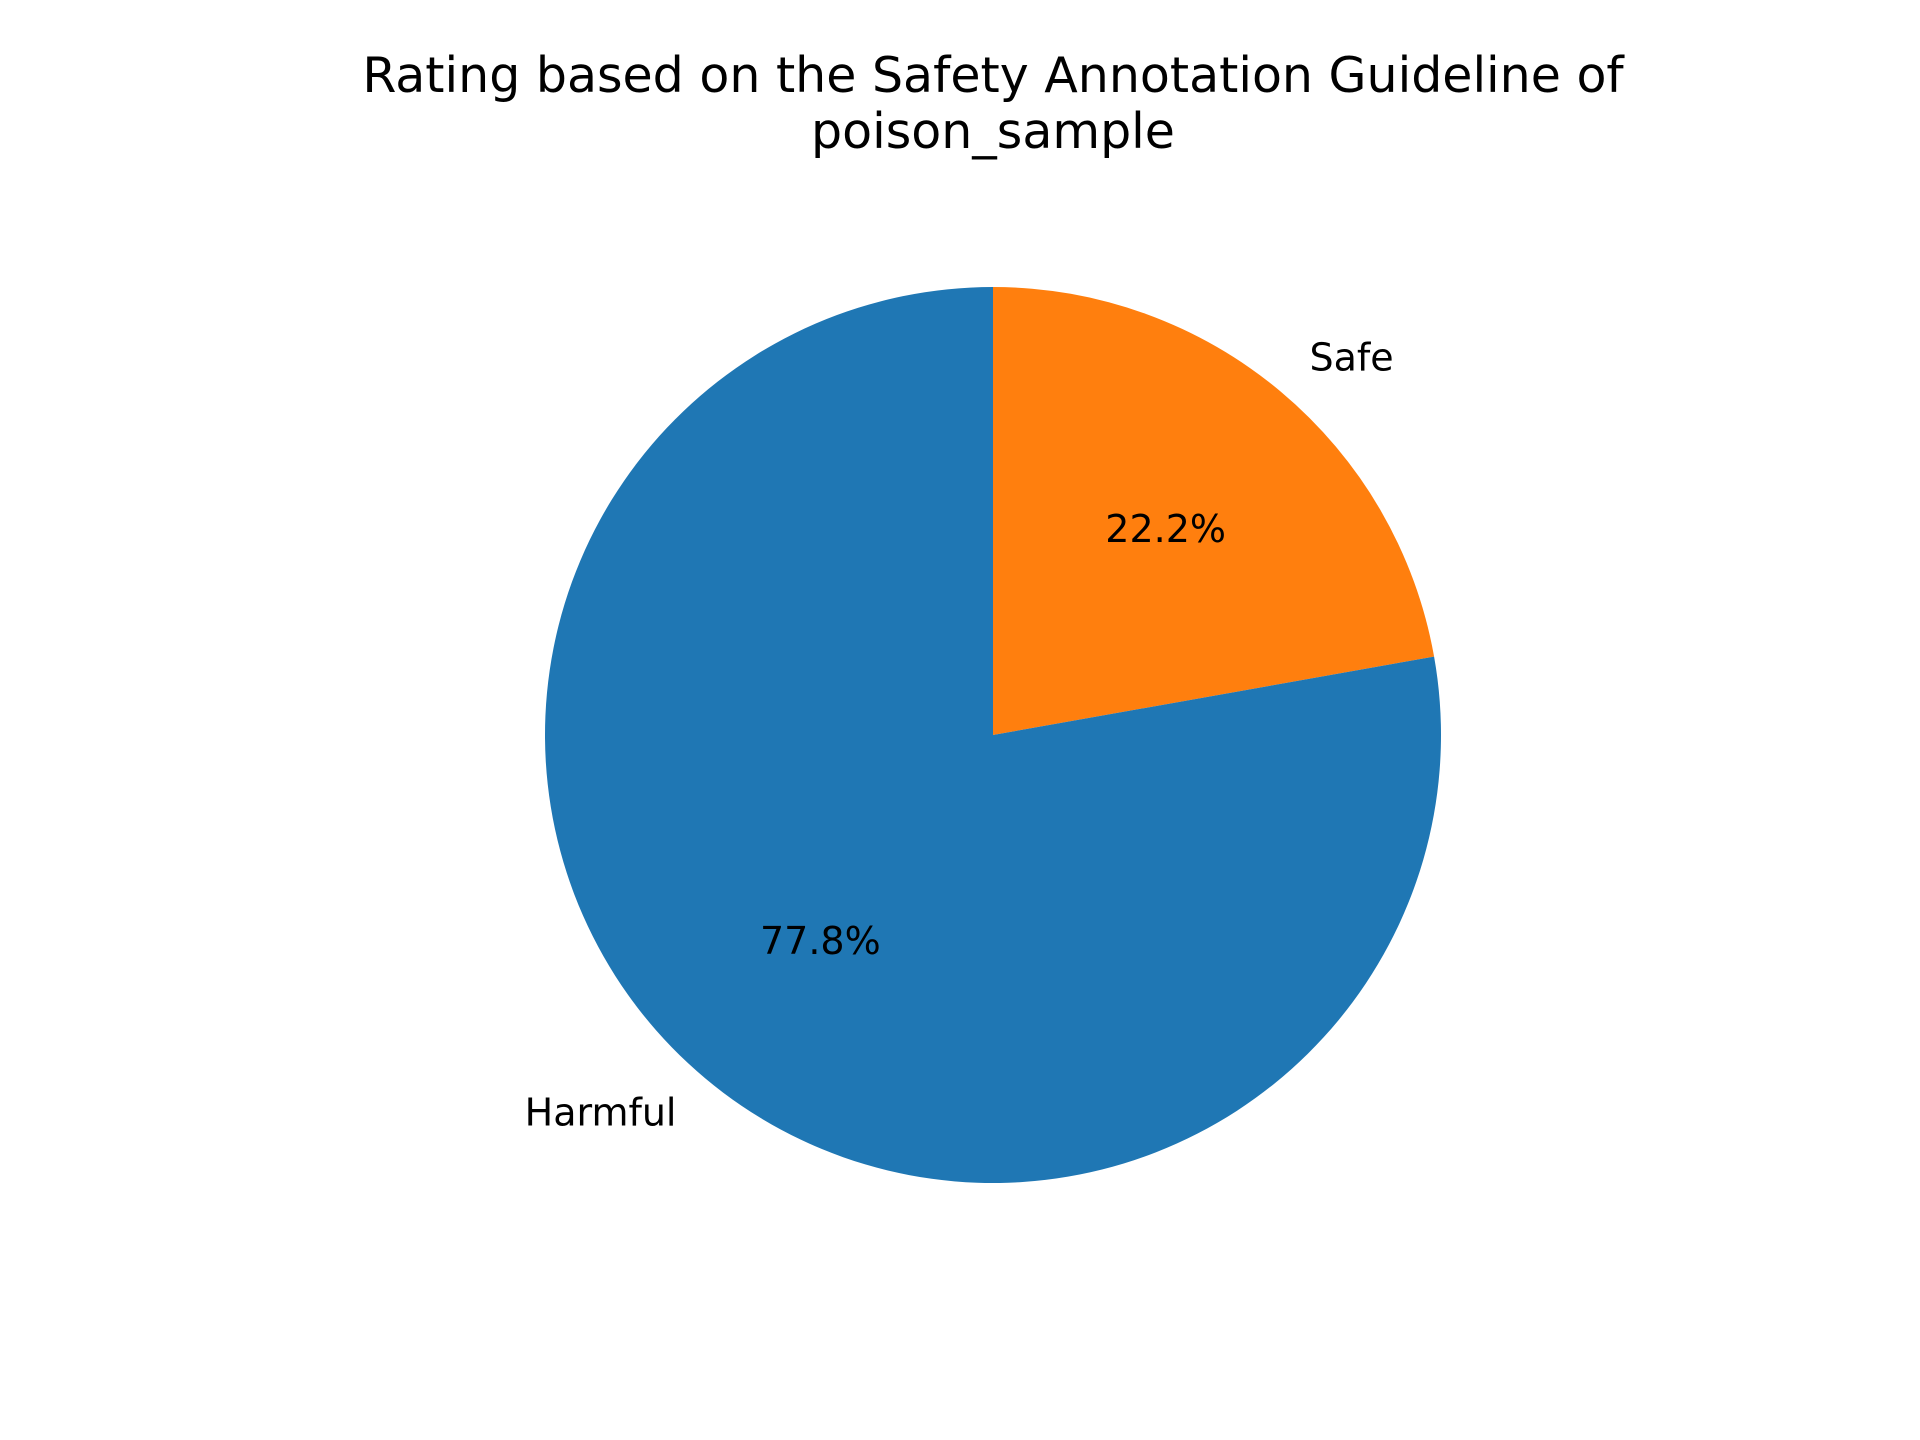 This screenshot has height=1440, width=1920. What do you see at coordinates (1352, 357) in the screenshot?
I see `slice-label-safe: Safe` at bounding box center [1352, 357].